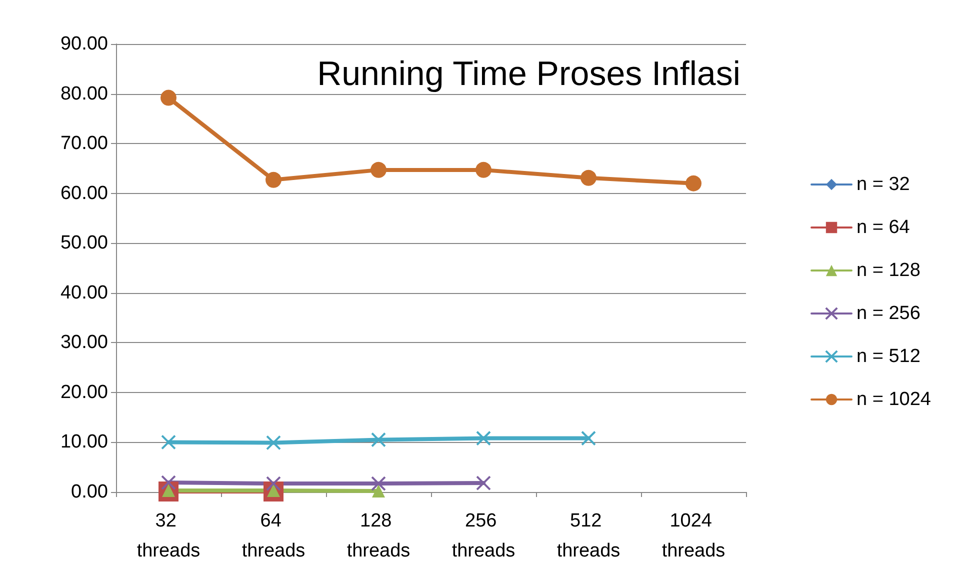 The height and width of the screenshot is (584, 954). What do you see at coordinates (84, 44) in the screenshot?
I see `y-tick-label: 90.00` at bounding box center [84, 44].